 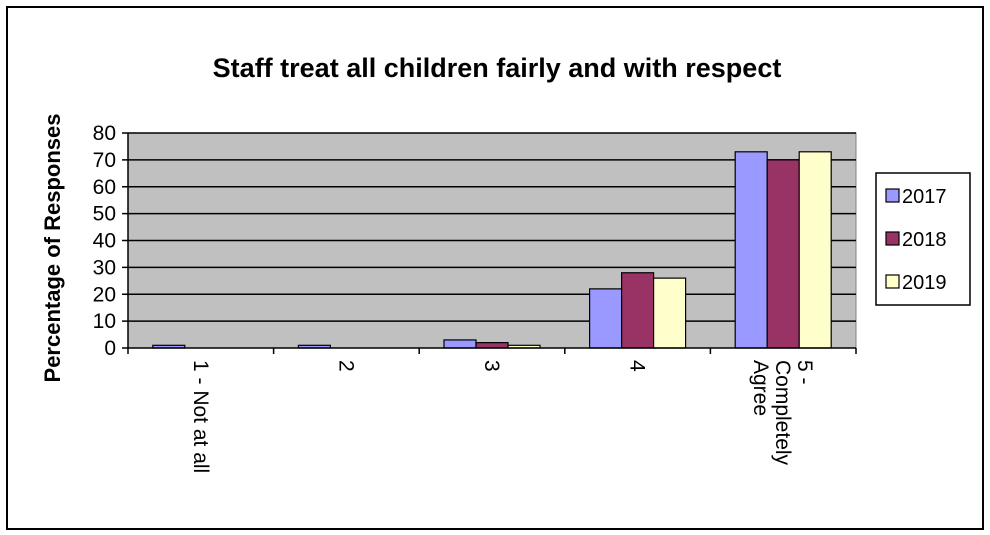 I want to click on legend: 2017 2018 2019, so click(x=923, y=239).